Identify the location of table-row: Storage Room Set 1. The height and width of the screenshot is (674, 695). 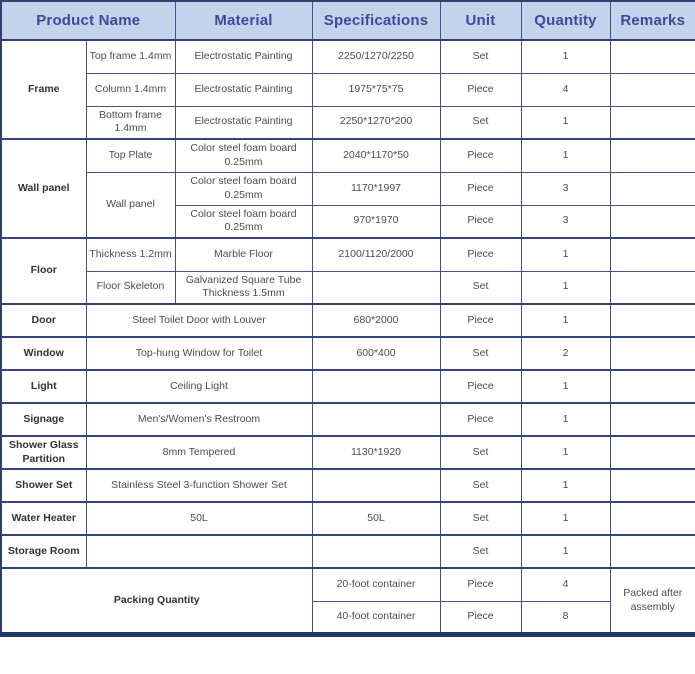
(347, 551).